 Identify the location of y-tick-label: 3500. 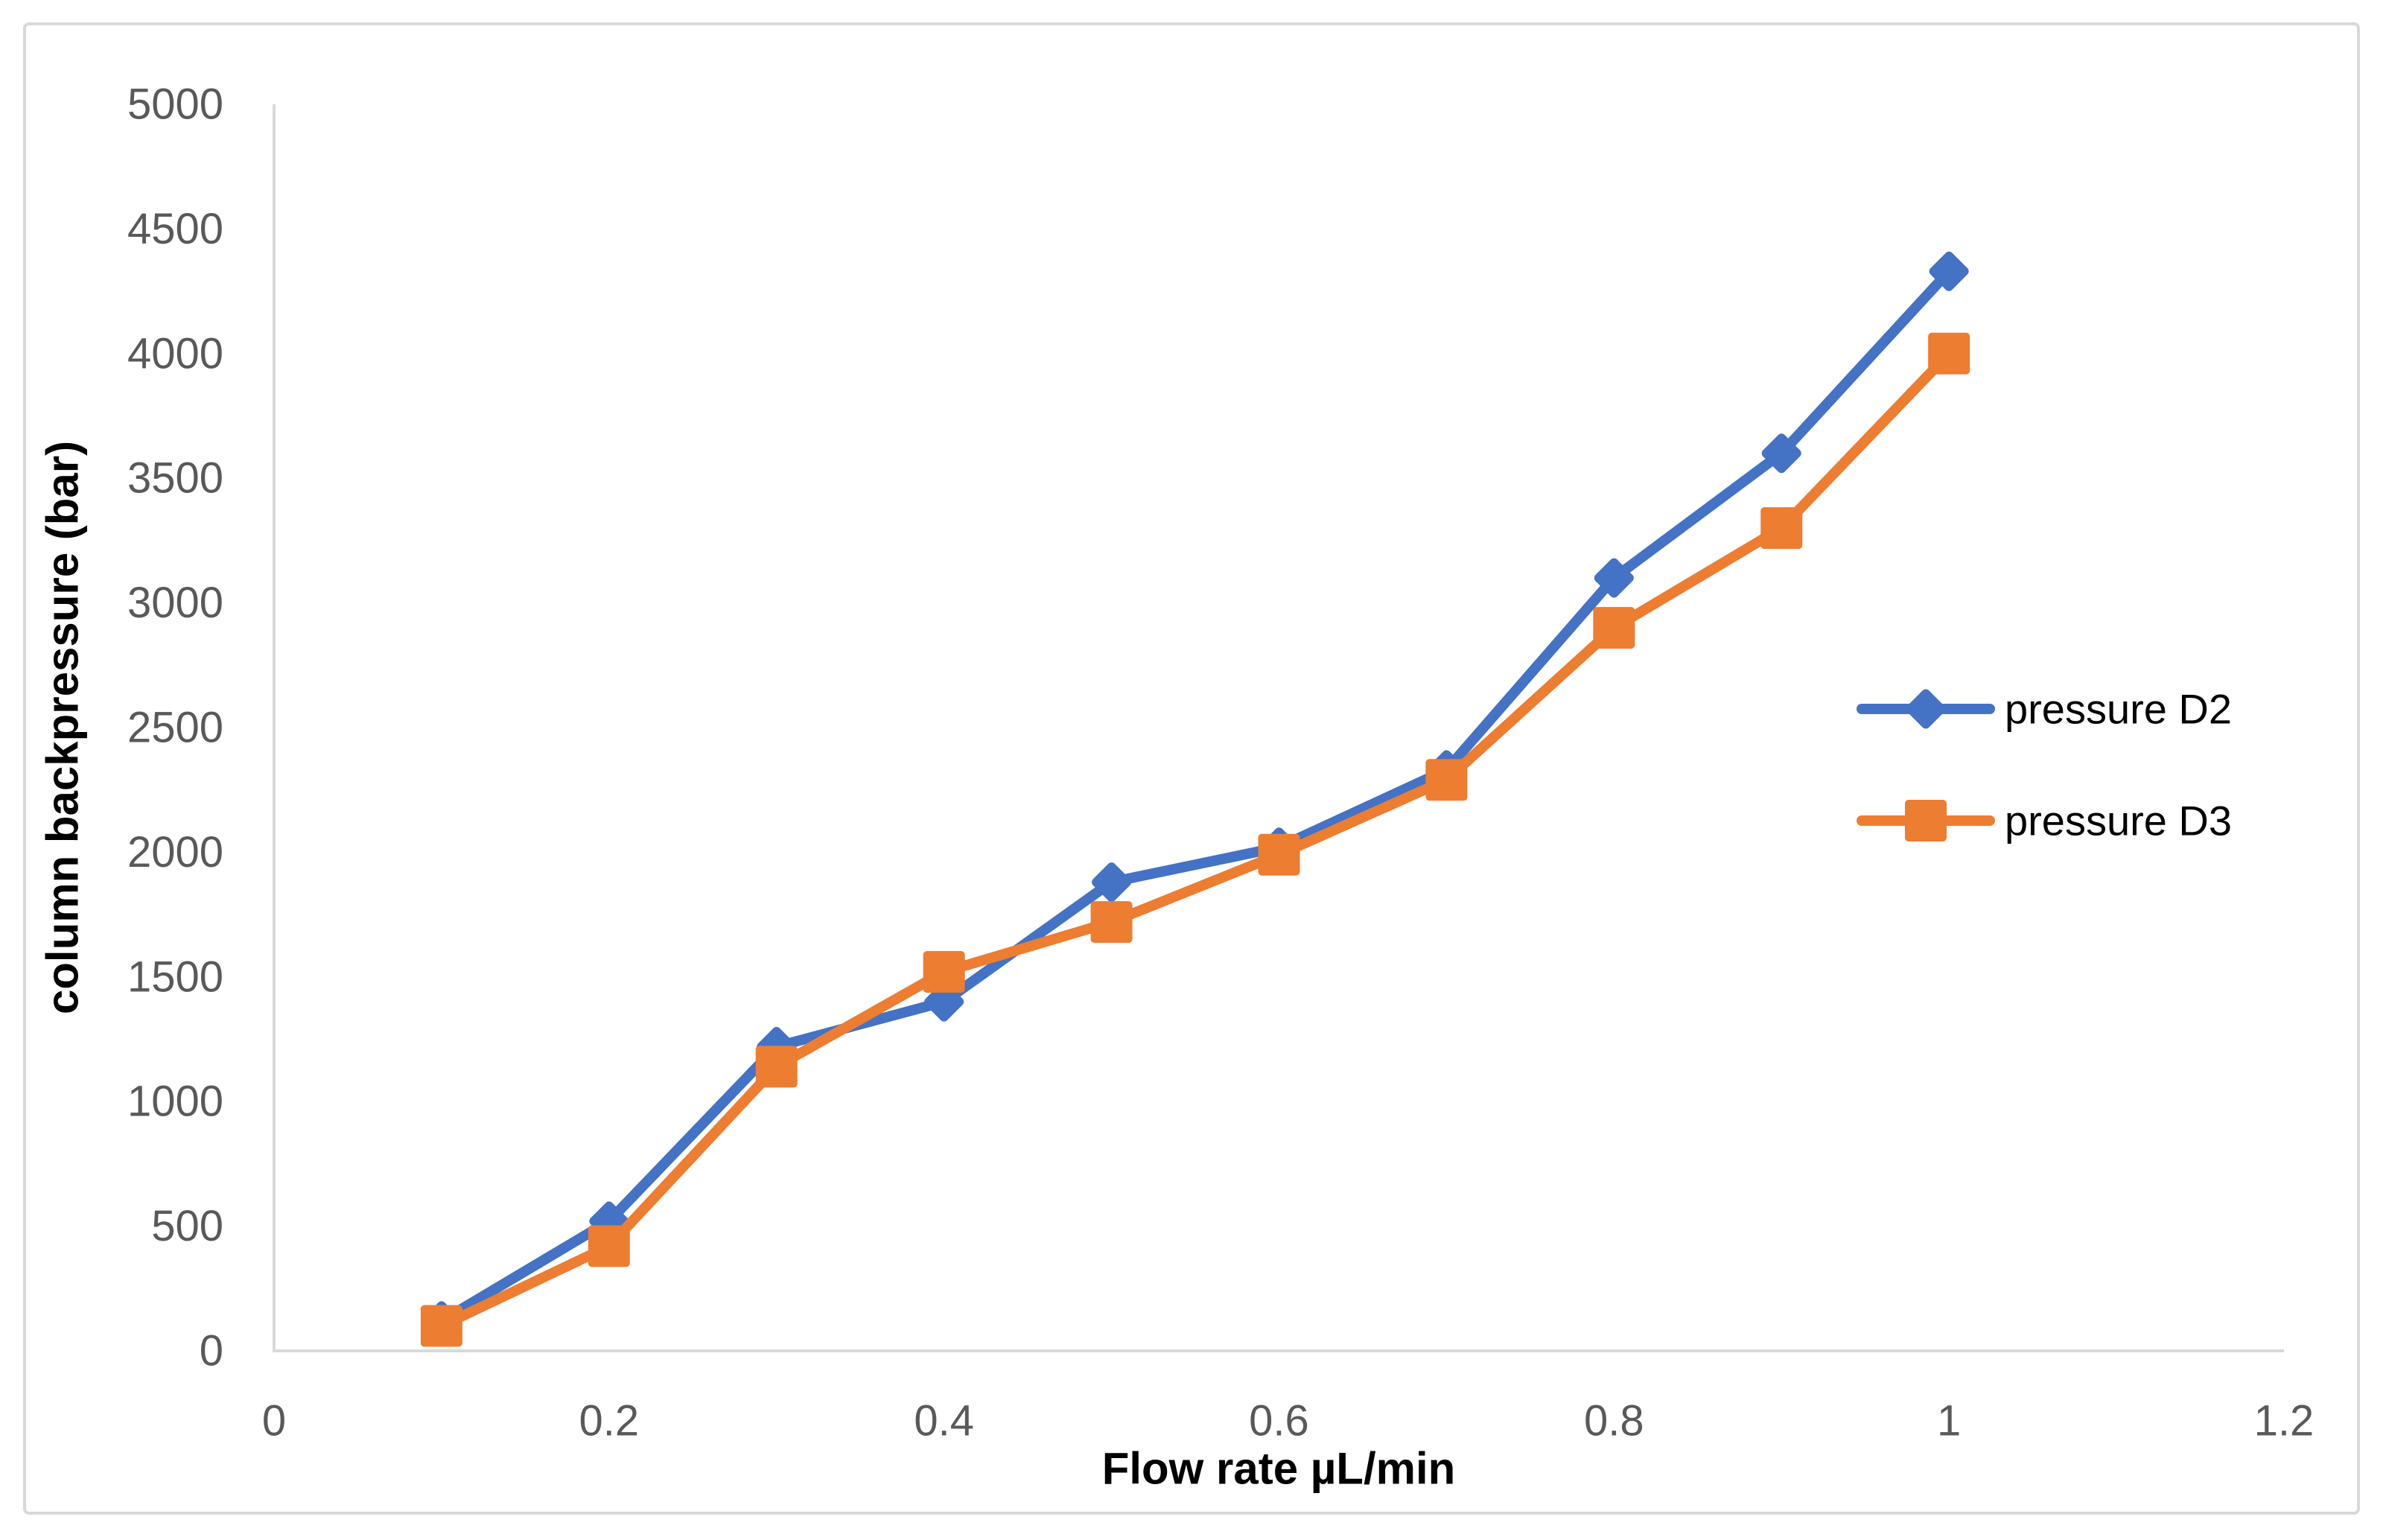
(175, 478).